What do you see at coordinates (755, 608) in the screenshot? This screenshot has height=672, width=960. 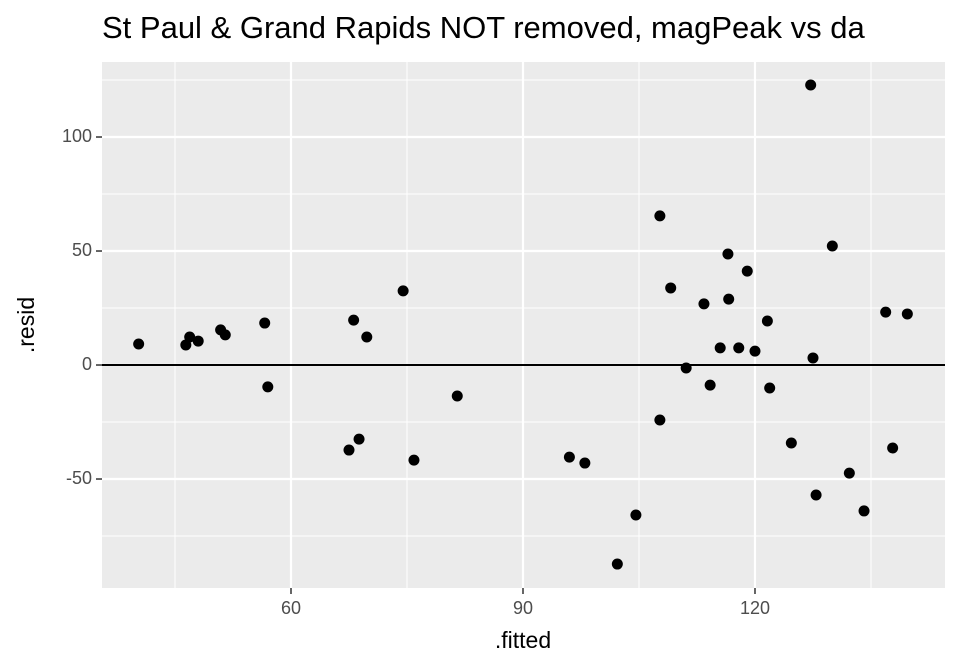 I see `x-tick-label: 120` at bounding box center [755, 608].